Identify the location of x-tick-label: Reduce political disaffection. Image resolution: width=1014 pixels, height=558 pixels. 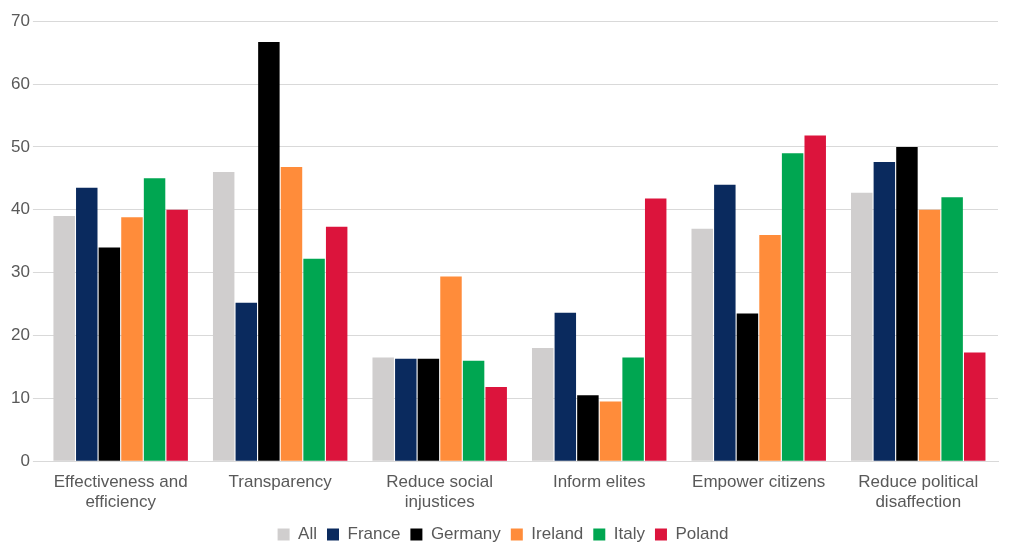
(918, 492).